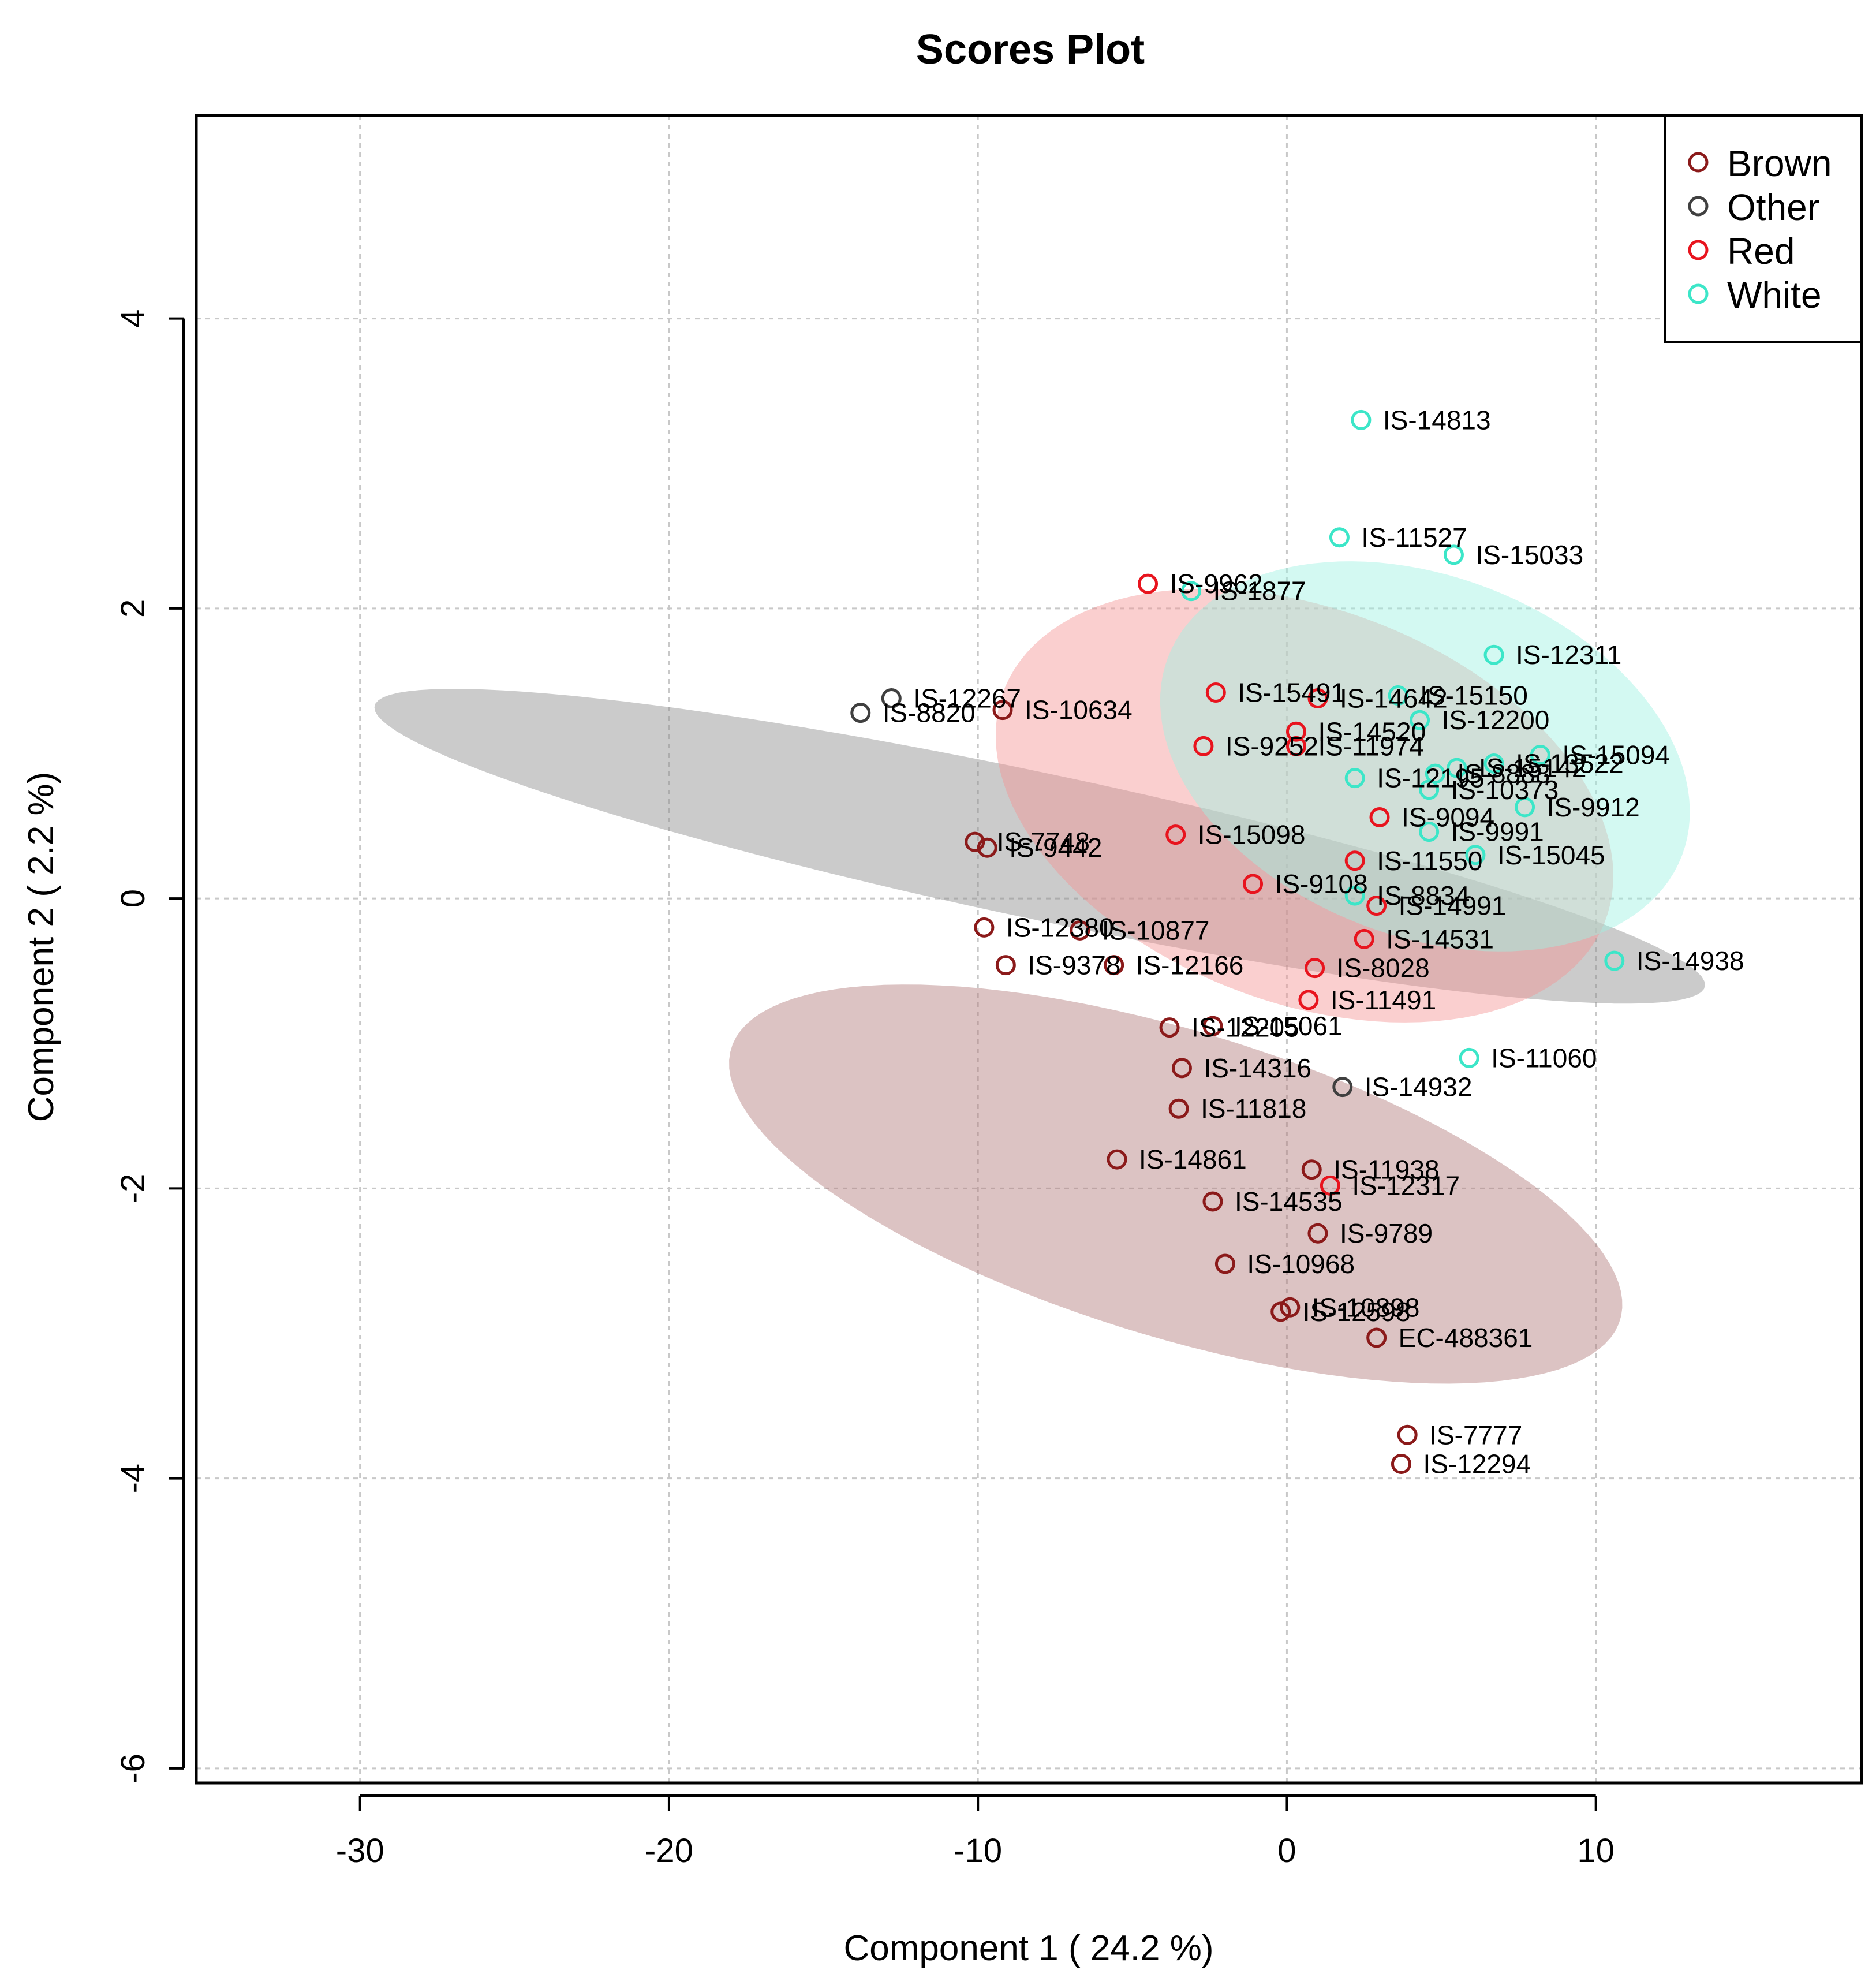 This screenshot has width=1876, height=1985. What do you see at coordinates (1437, 420) in the screenshot?
I see `point-label: IS-14813` at bounding box center [1437, 420].